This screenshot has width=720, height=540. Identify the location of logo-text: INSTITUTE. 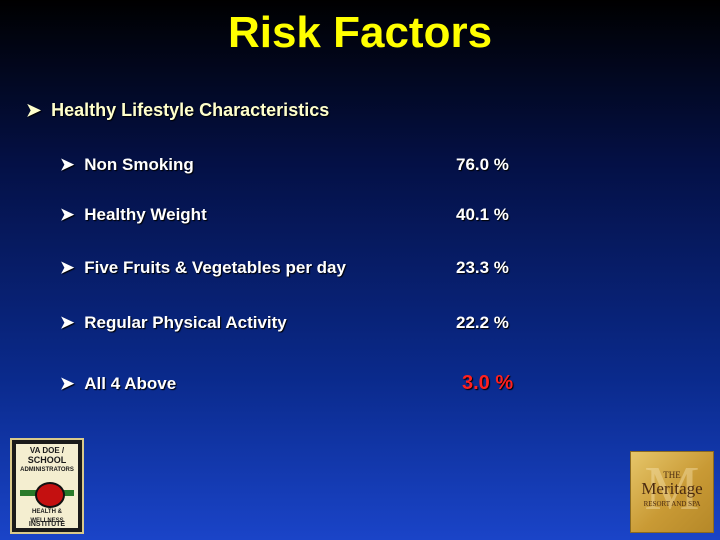
(47, 524).